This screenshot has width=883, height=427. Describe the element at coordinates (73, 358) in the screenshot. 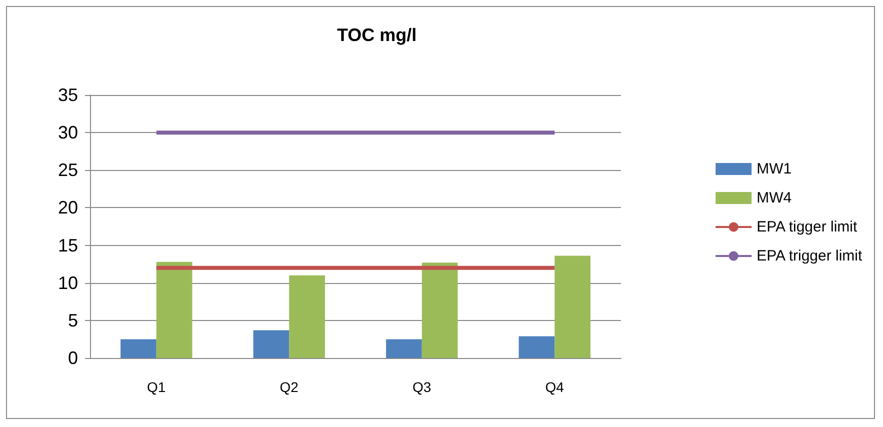

I see `y-tick-label: 0` at that location.